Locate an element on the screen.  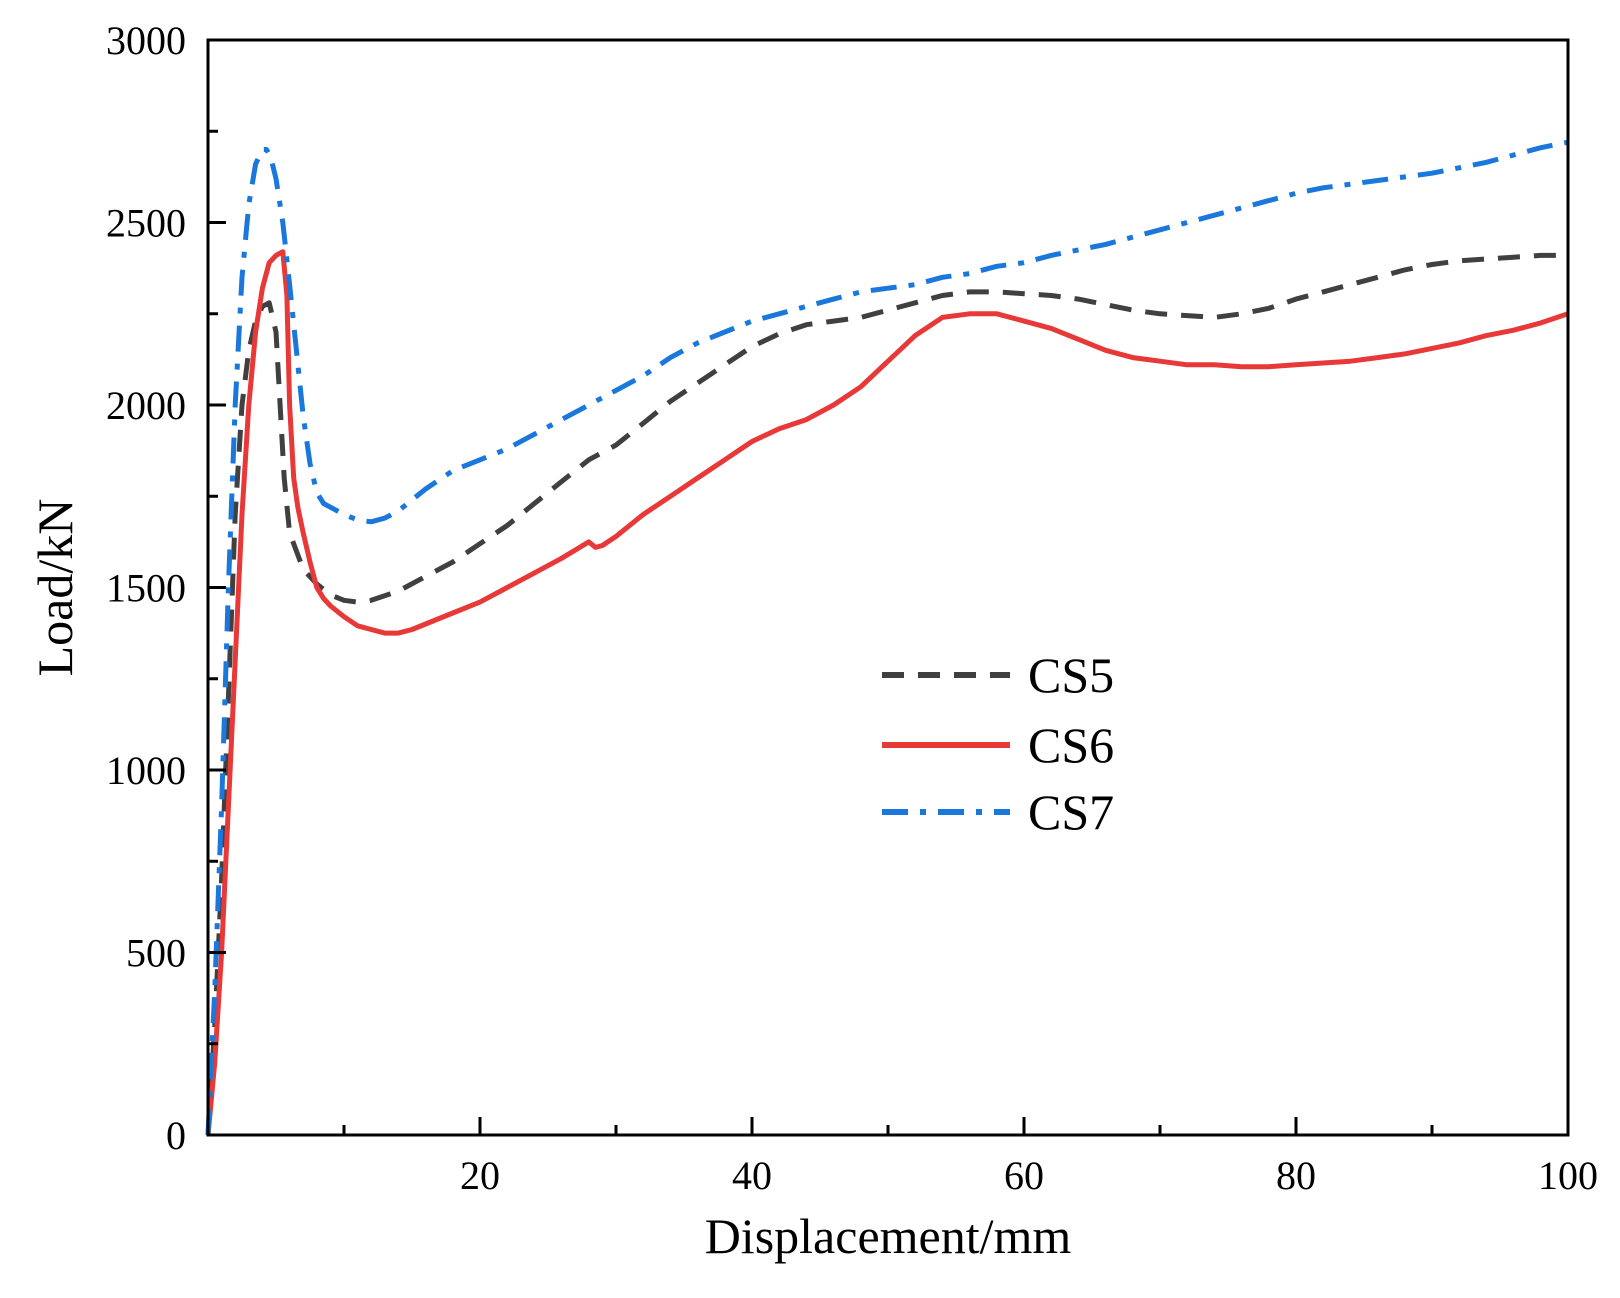
legend-label-cs6: CS6 is located at coordinates (1071, 745).